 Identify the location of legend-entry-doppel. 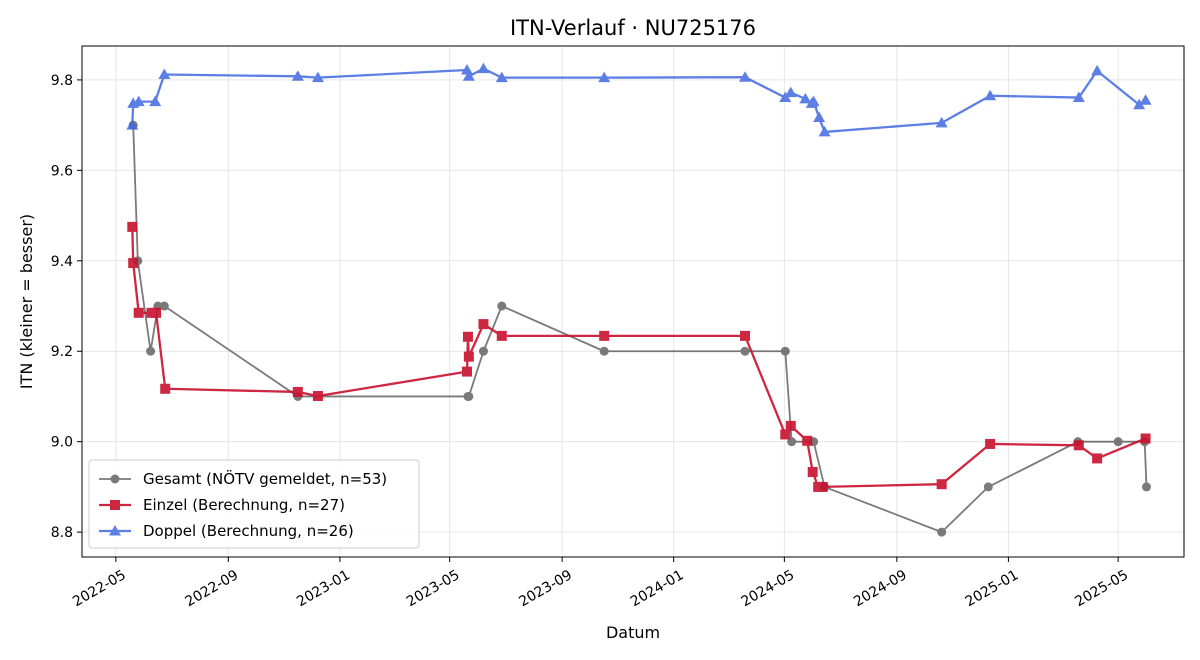
(115, 530).